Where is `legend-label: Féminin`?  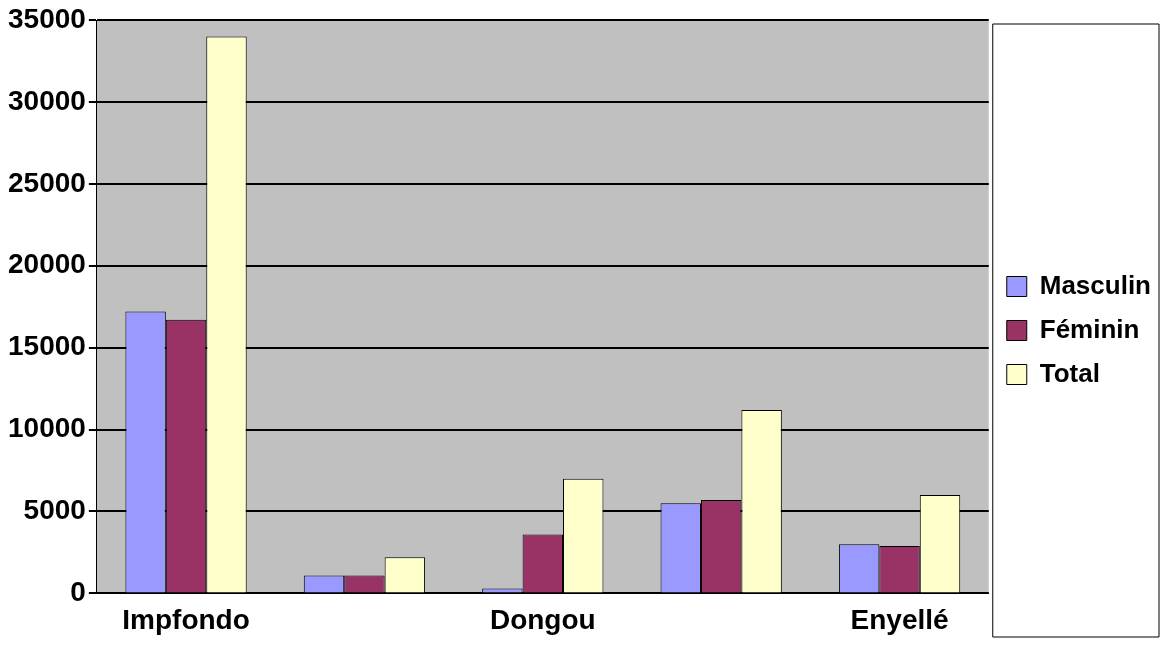
legend-label: Féminin is located at coordinates (1089, 328).